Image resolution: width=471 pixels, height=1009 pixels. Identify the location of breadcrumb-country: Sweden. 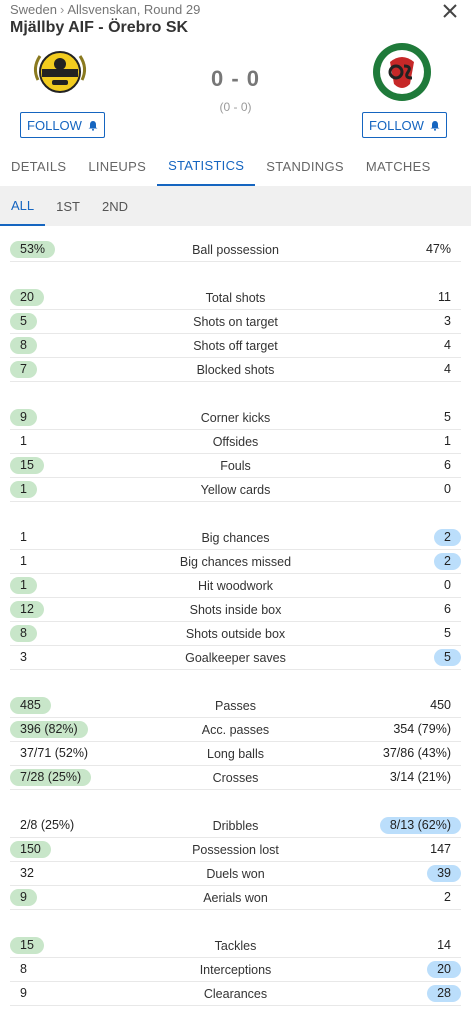
(33, 9).